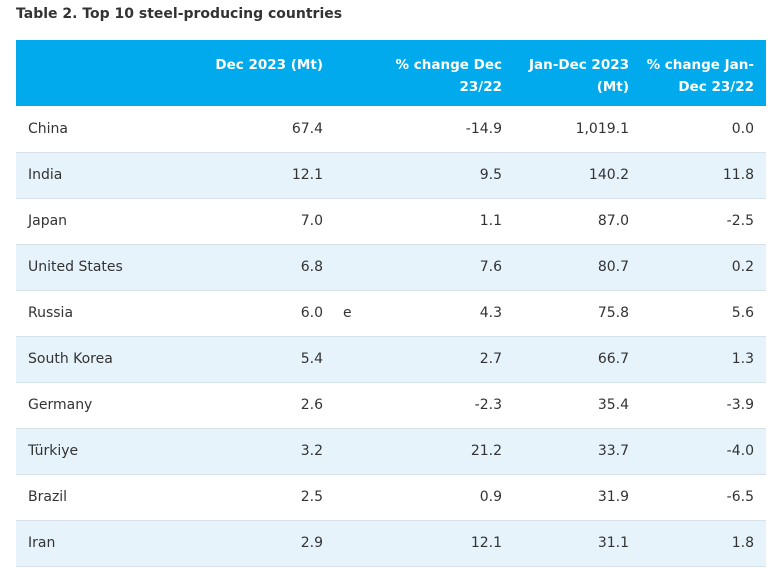 The width and height of the screenshot is (778, 574). Describe the element at coordinates (446, 73) in the screenshot. I see `header-pct-change-dec: % change Dec 23/22` at that location.